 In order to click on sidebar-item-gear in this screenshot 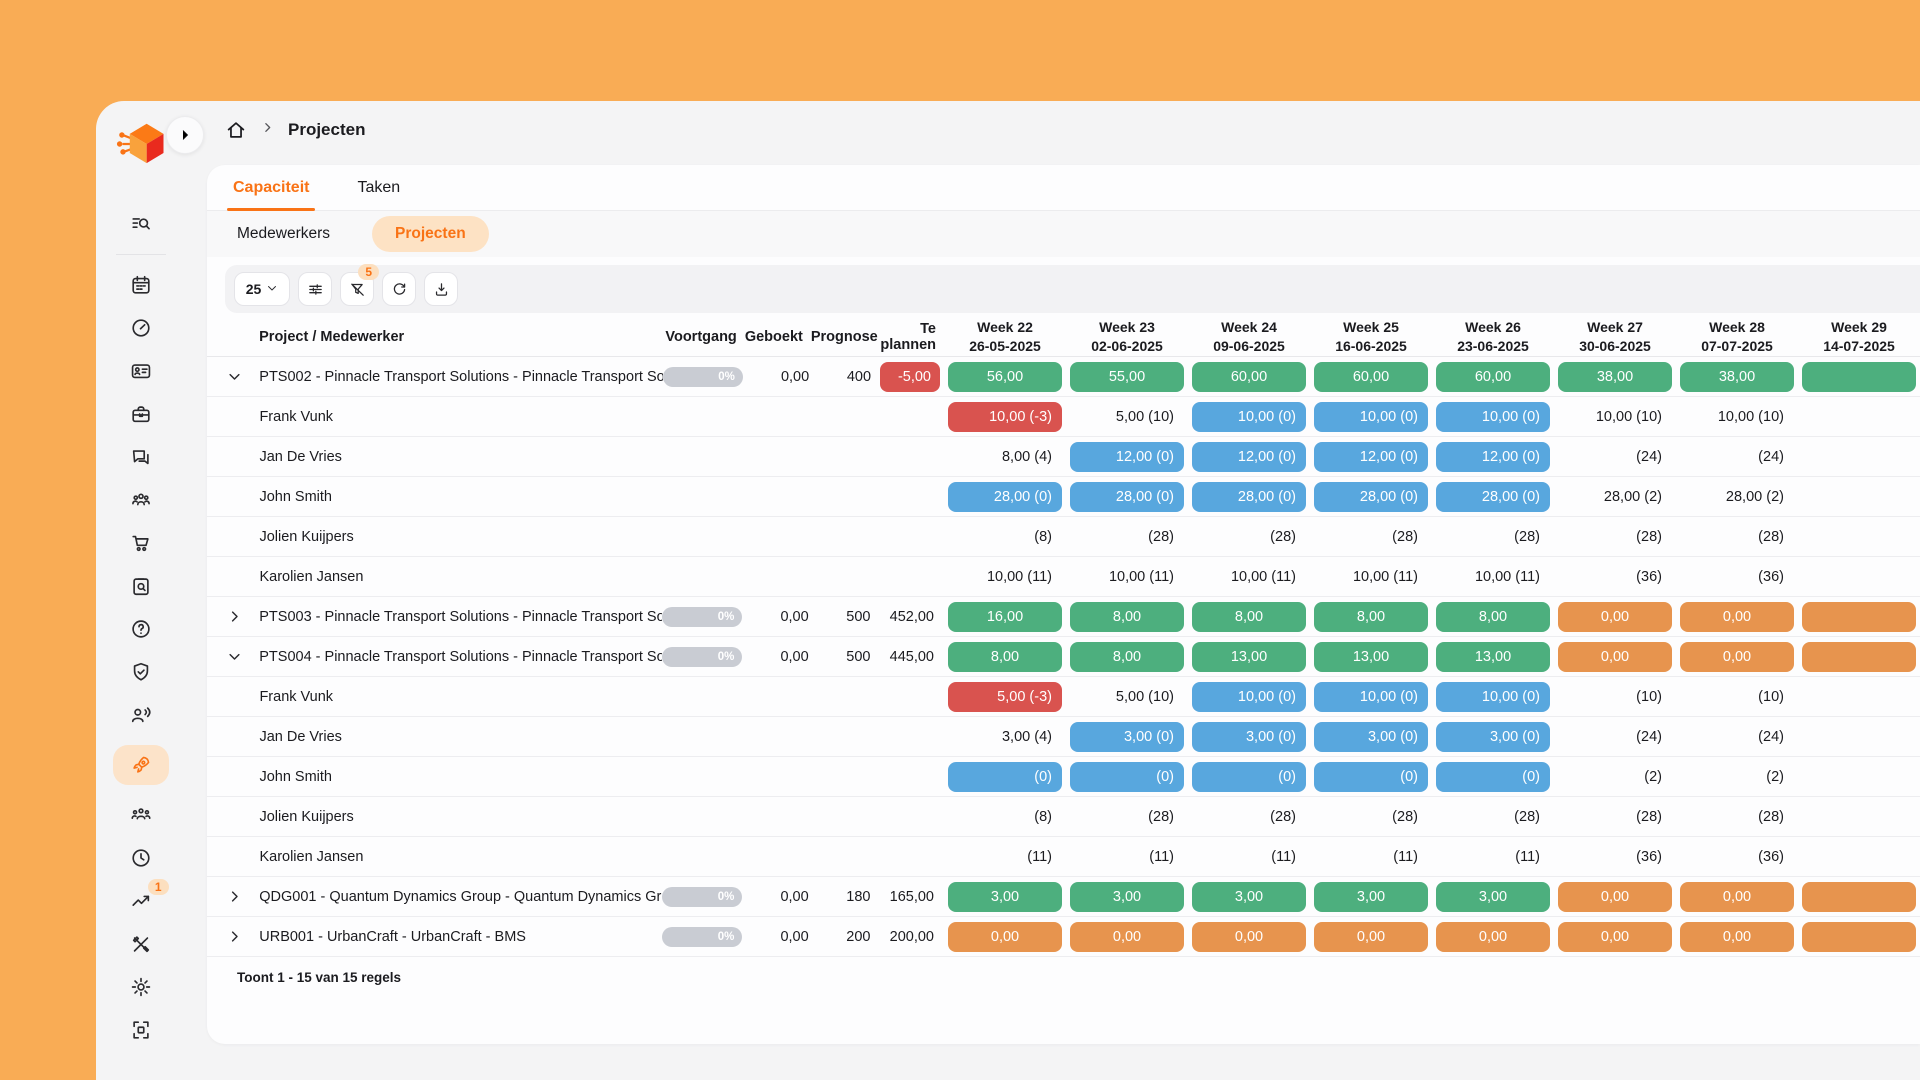, I will do `click(141, 987)`.